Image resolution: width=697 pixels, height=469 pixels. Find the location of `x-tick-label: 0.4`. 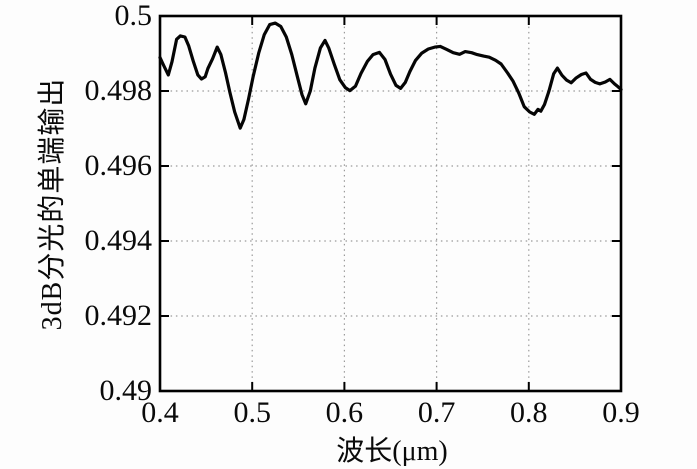

x-tick-label: 0.4 is located at coordinates (160, 412).